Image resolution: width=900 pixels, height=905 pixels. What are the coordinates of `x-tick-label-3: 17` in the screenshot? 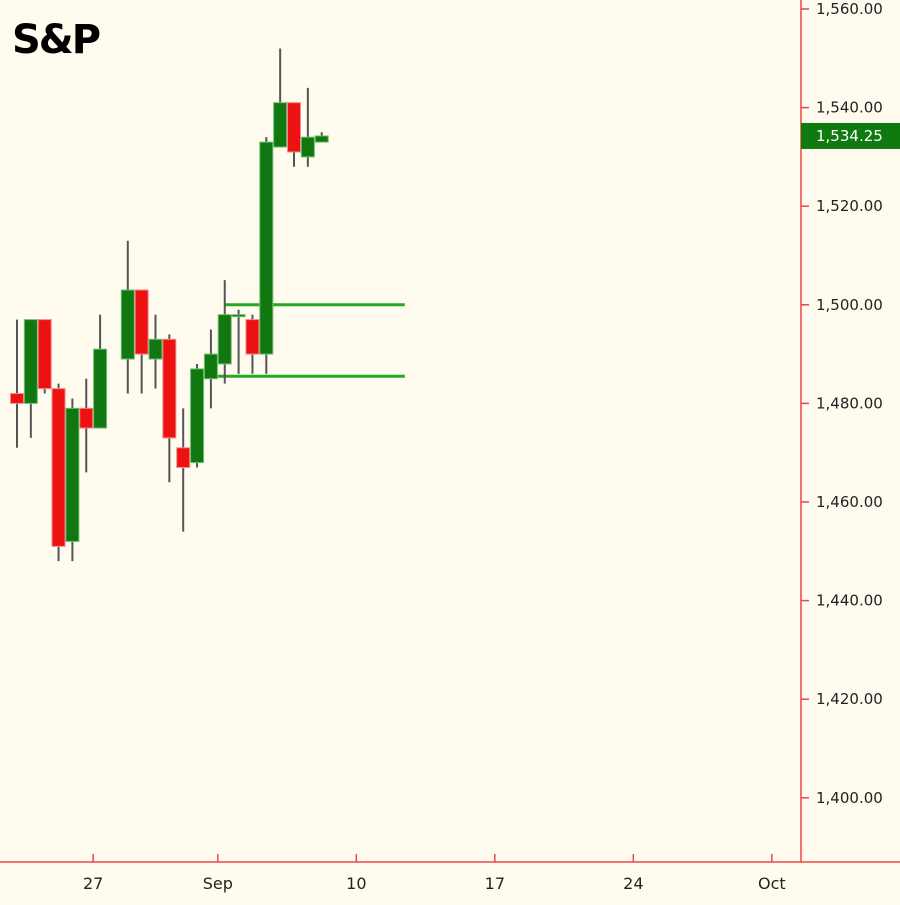 It's located at (495, 883).